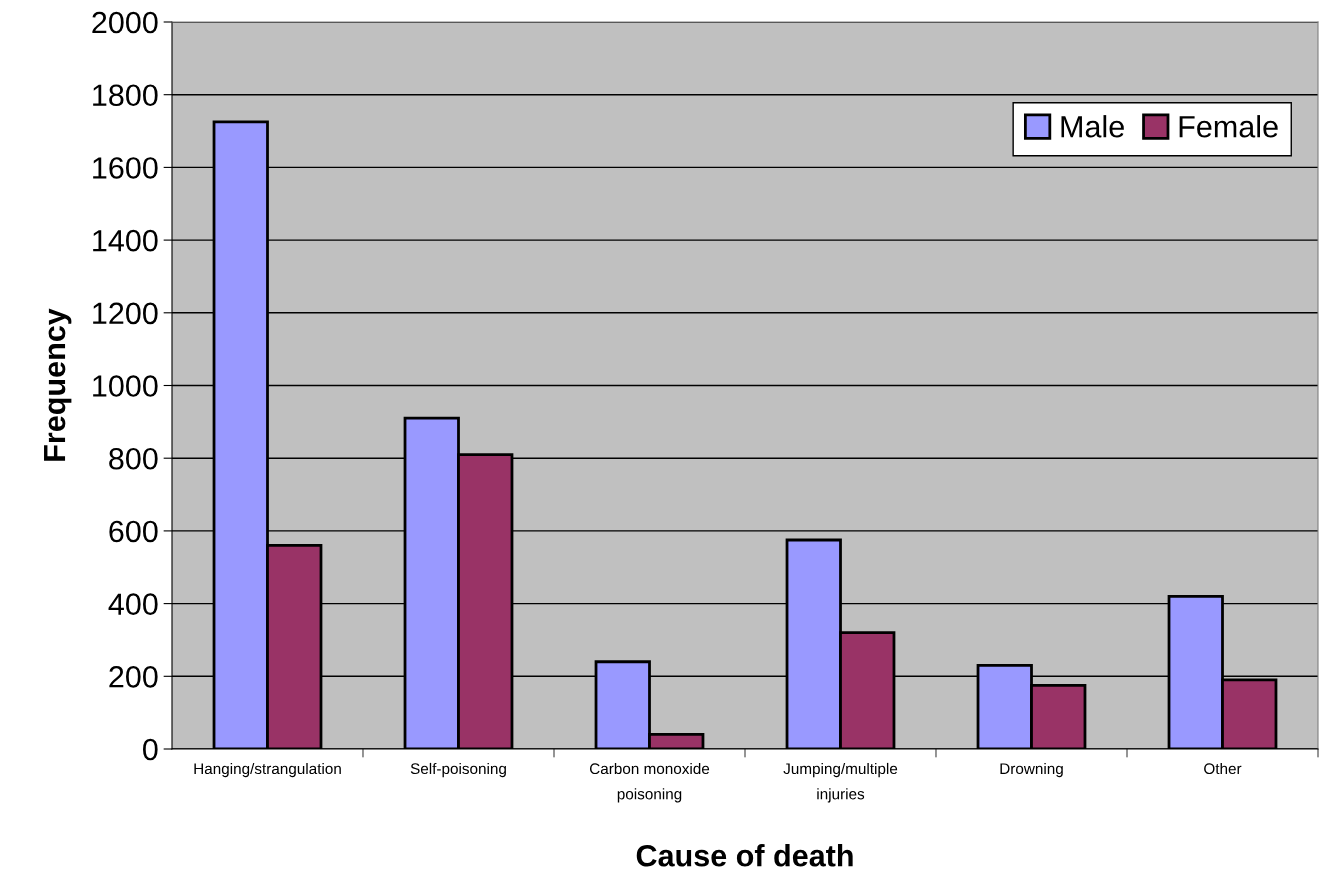 Image resolution: width=1320 pixels, height=893 pixels. What do you see at coordinates (1031, 770) in the screenshot?
I see `x-tick-label: Drowning` at bounding box center [1031, 770].